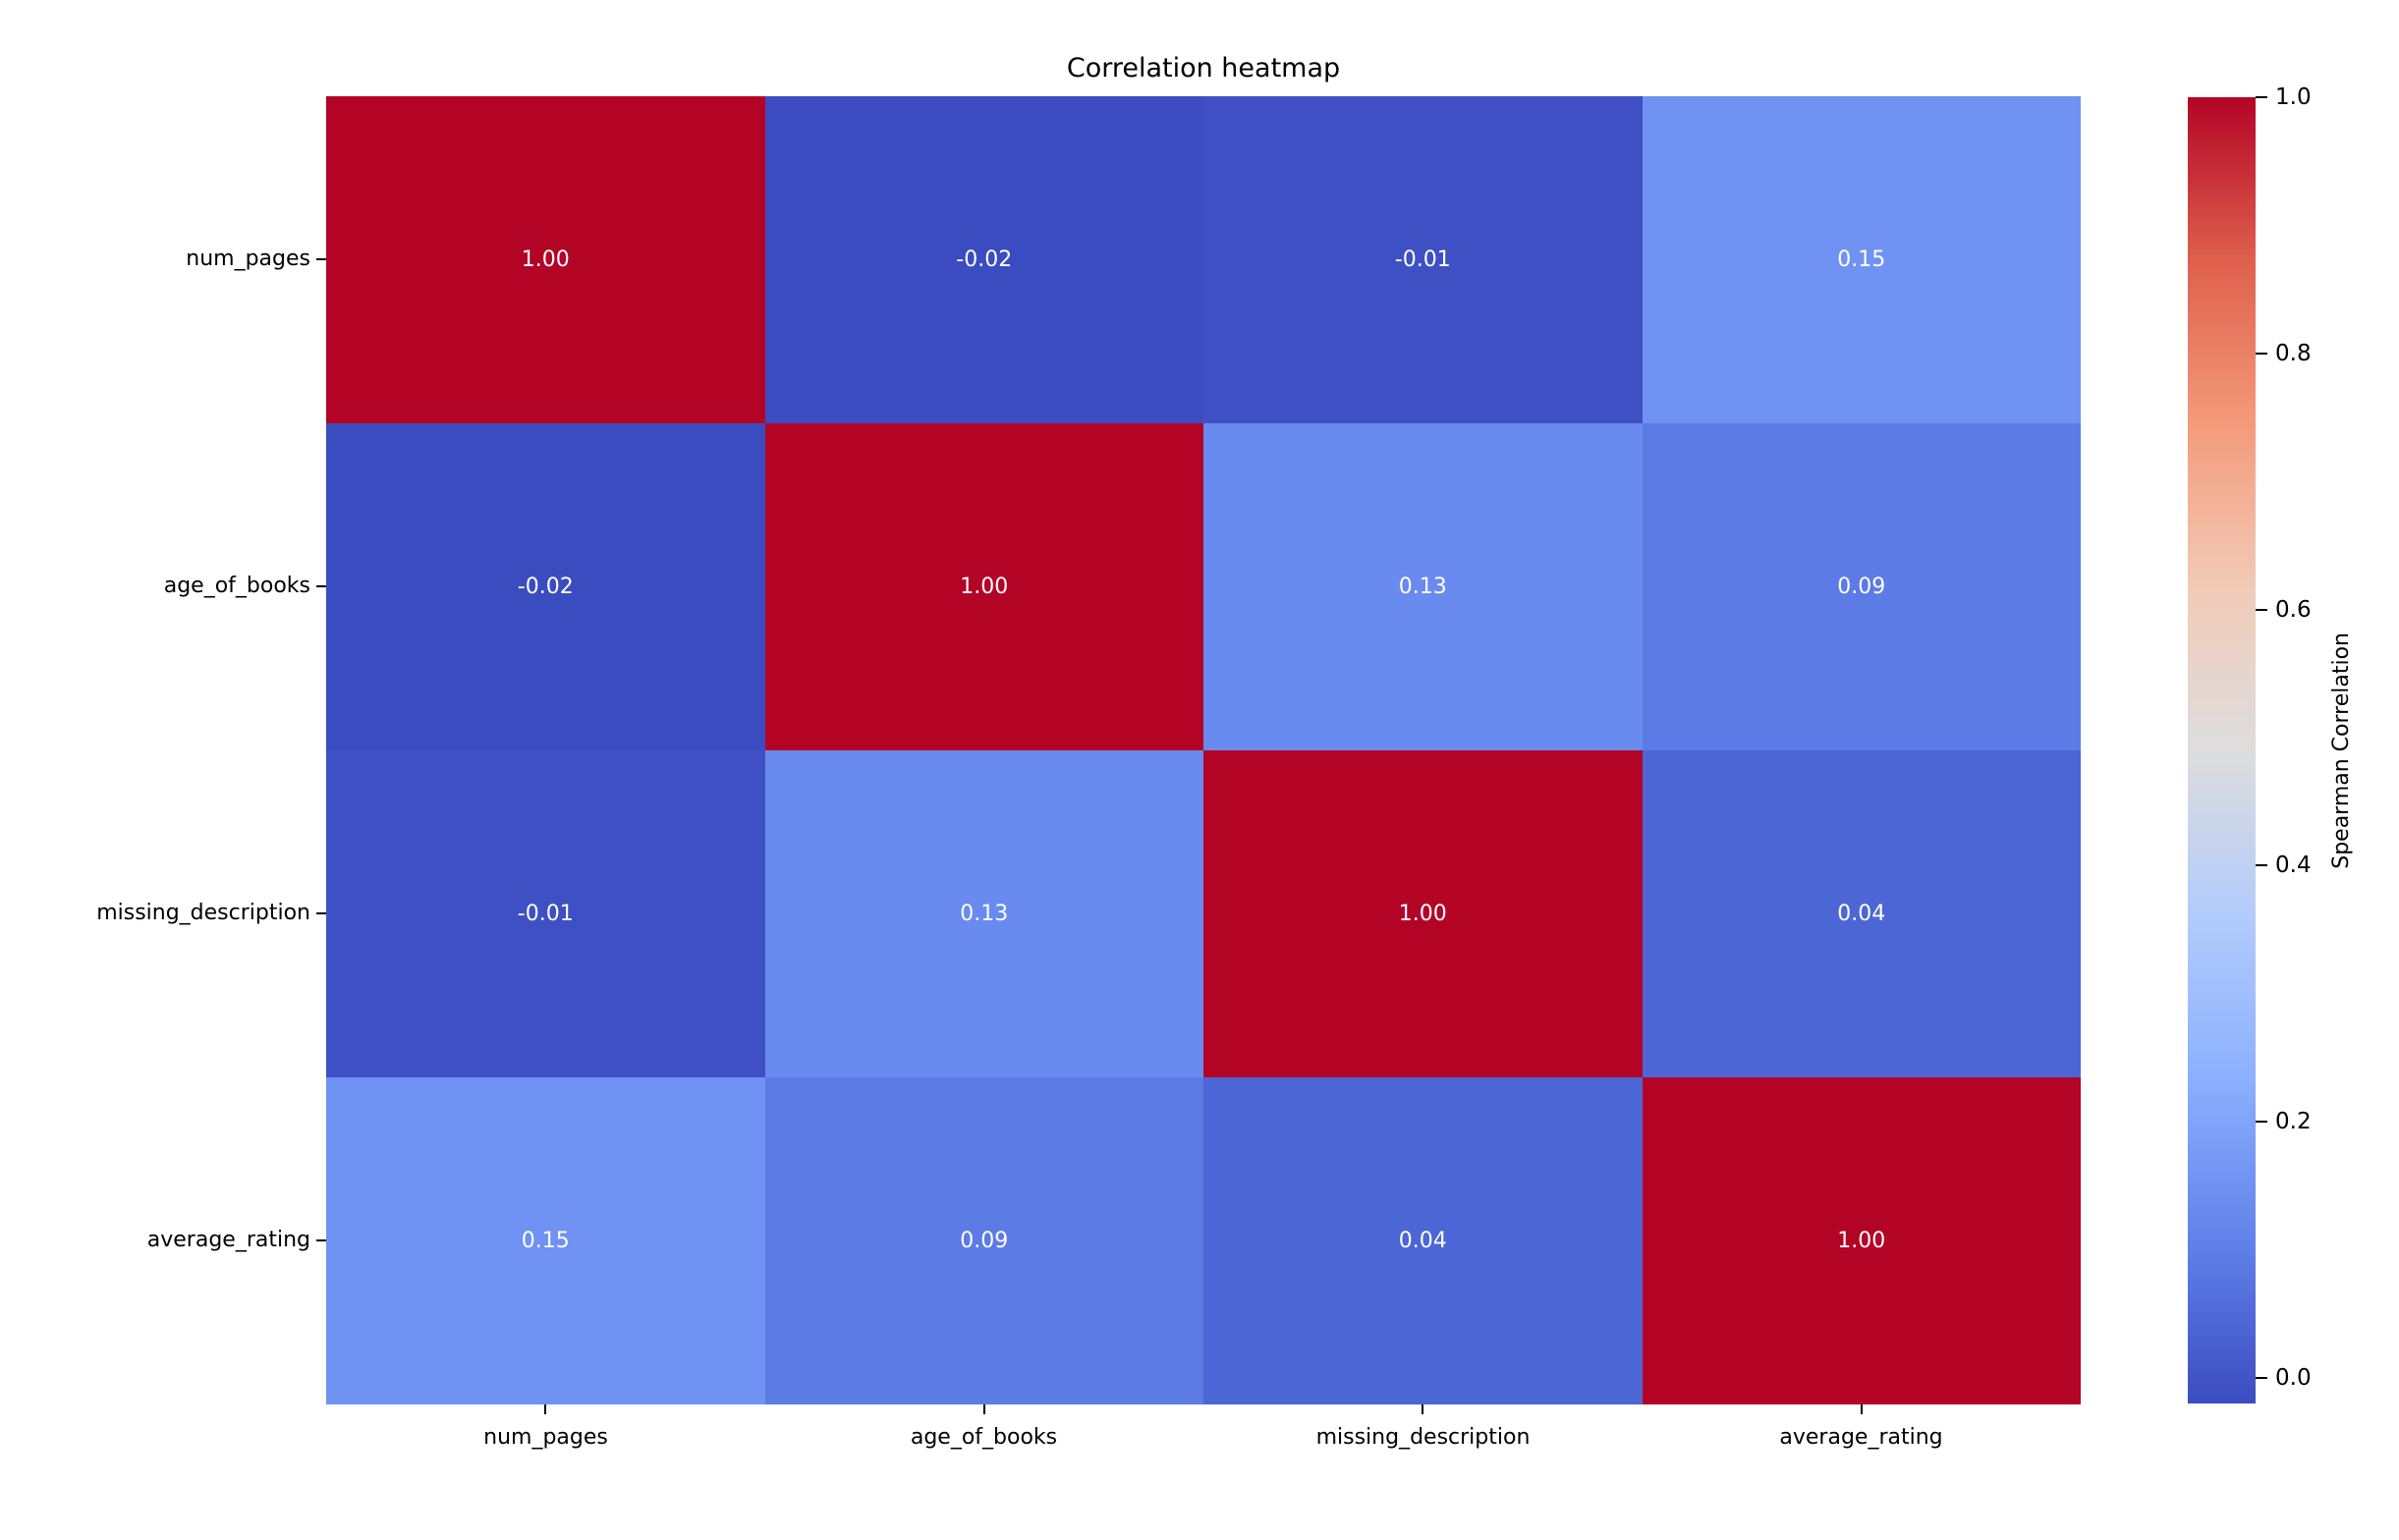  Describe the element at coordinates (546, 1240) in the screenshot. I see `heatmap-cell-r3c0: 0.15` at that location.